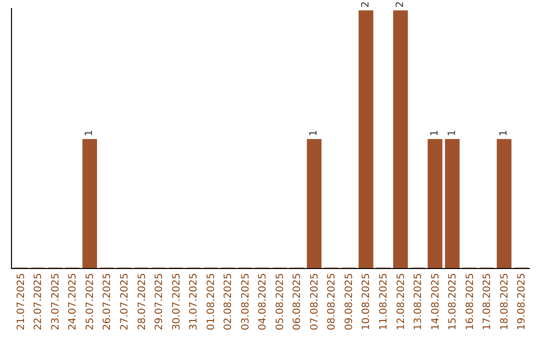 This screenshot has height=340, width=540. Describe the element at coordinates (280, 301) in the screenshot. I see `x-tick-label: 05.08.2025` at that location.